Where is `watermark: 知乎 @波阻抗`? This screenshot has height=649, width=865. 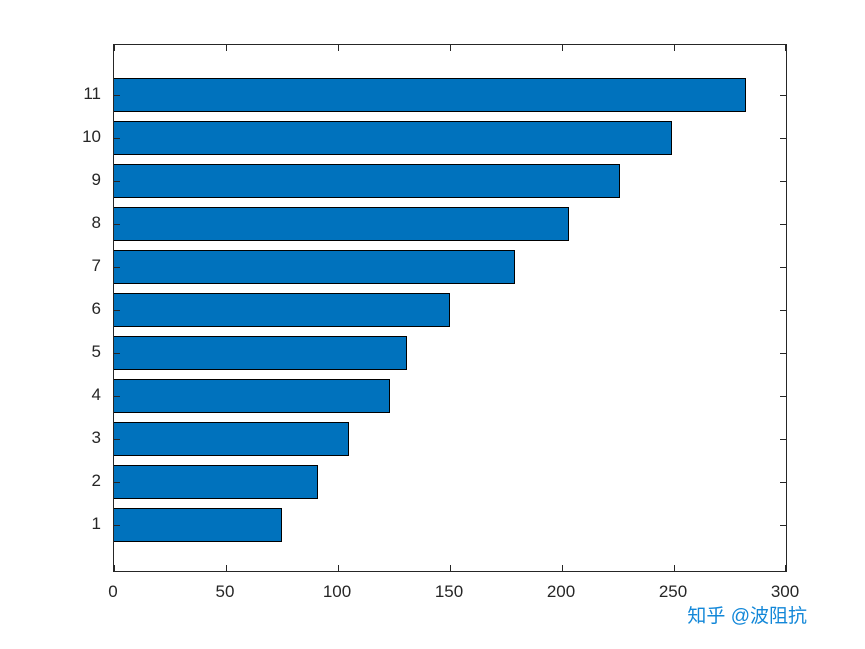
watermark: 知乎 @波阻抗 is located at coordinates (747, 614).